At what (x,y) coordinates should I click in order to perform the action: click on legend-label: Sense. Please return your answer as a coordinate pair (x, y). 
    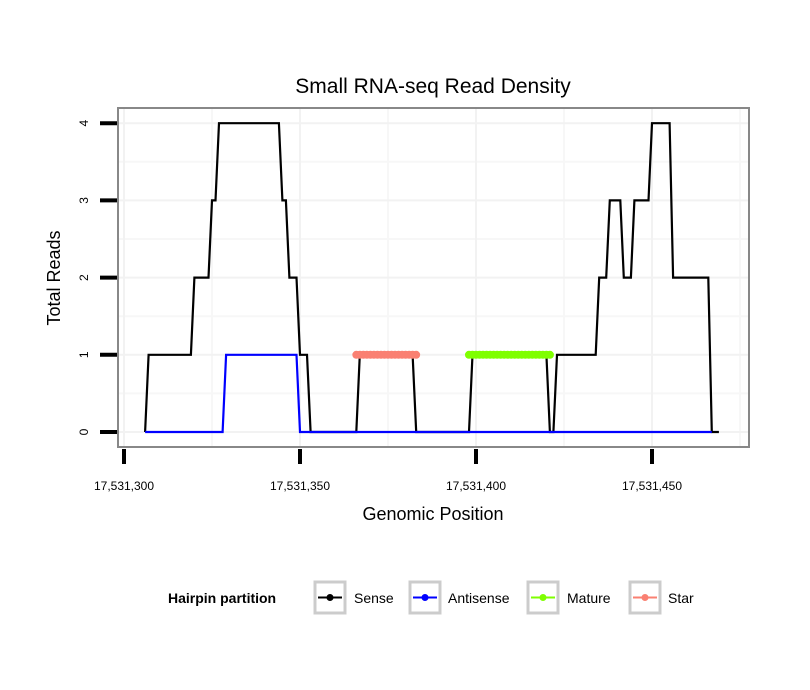
    Looking at the image, I should click on (374, 598).